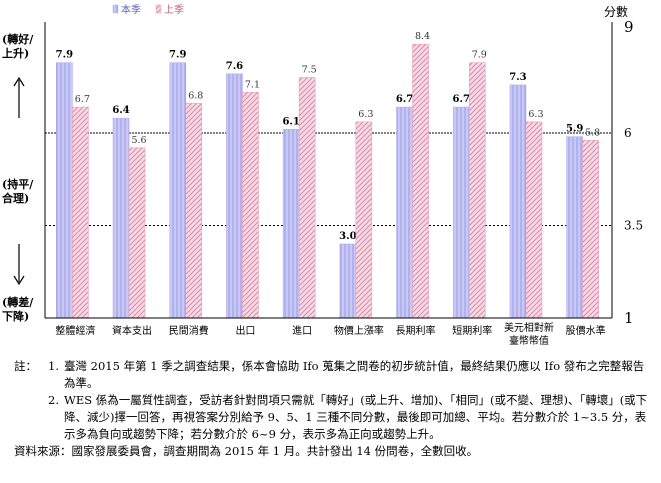 This screenshot has height=483, width=661. I want to click on category-label: 短期利率, so click(472, 330).